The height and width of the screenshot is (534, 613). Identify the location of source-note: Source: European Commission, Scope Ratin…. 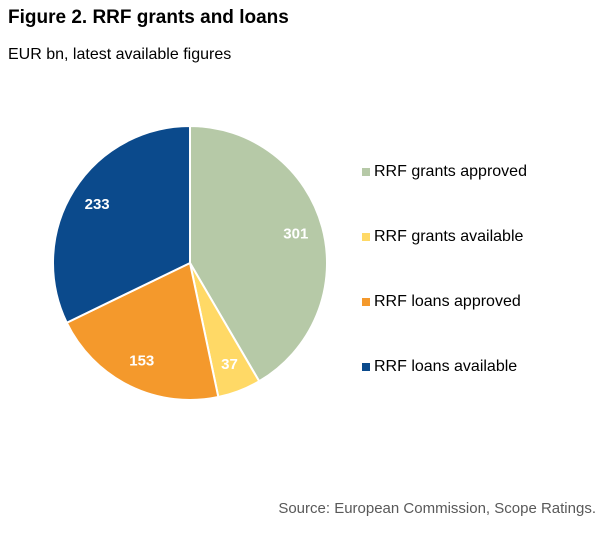
(437, 508).